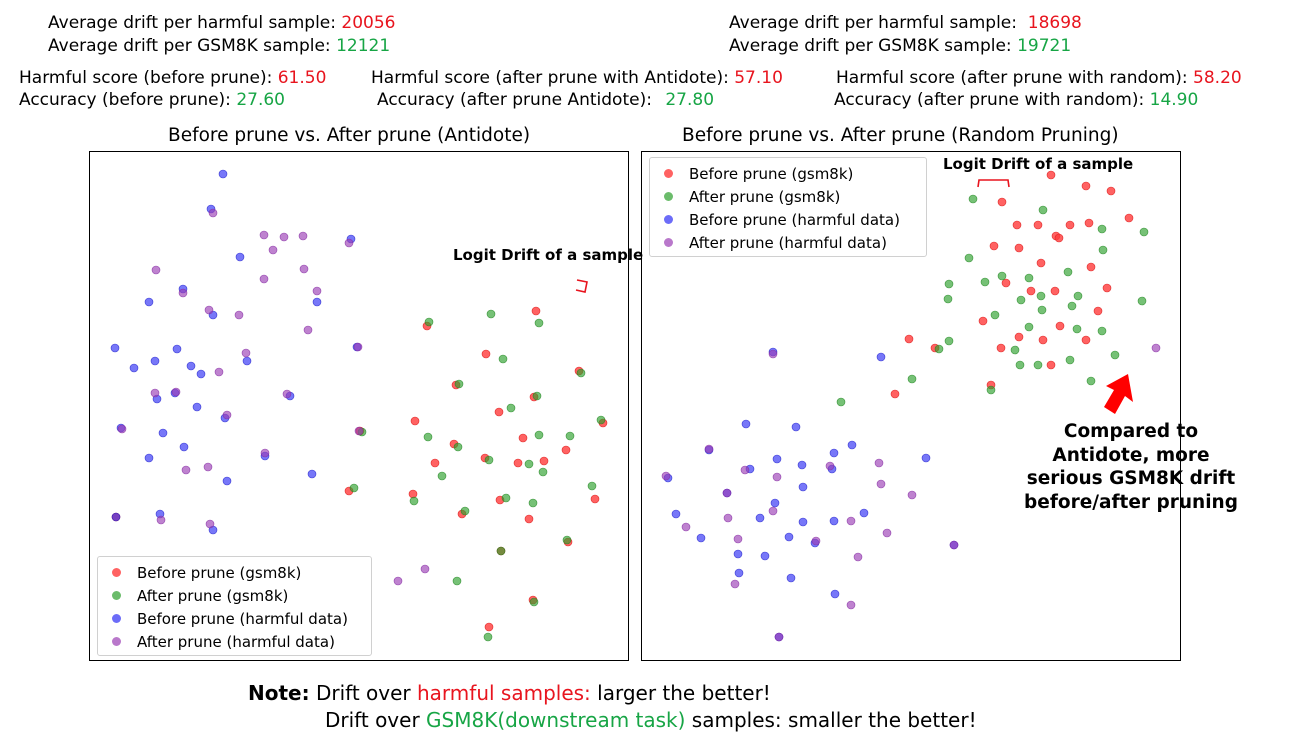 Image resolution: width=1298 pixels, height=737 pixels. What do you see at coordinates (195, 23) in the screenshot?
I see `drift-harmful-label: Average drift per harmful sample:` at bounding box center [195, 23].